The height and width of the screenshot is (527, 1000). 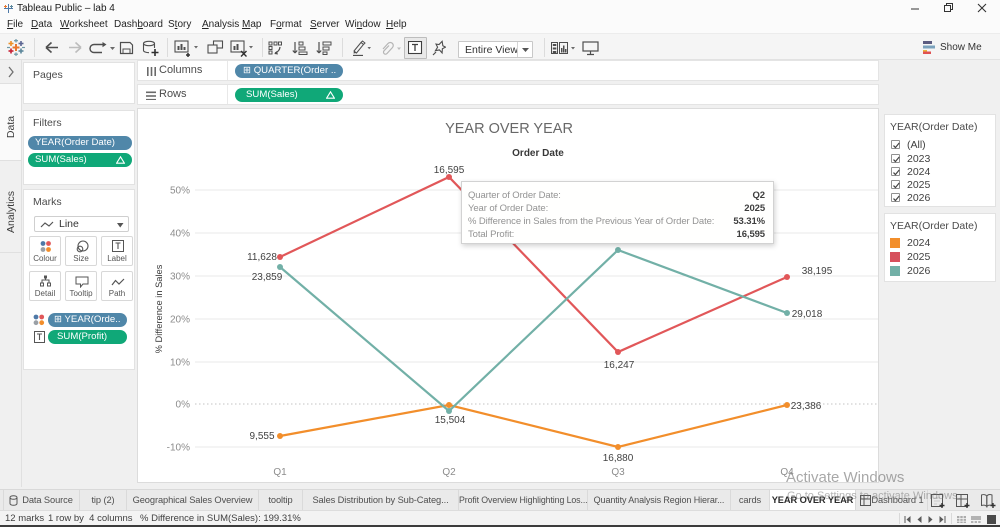 What do you see at coordinates (180, 234) in the screenshot?
I see `svg-text: 40%` at bounding box center [180, 234].